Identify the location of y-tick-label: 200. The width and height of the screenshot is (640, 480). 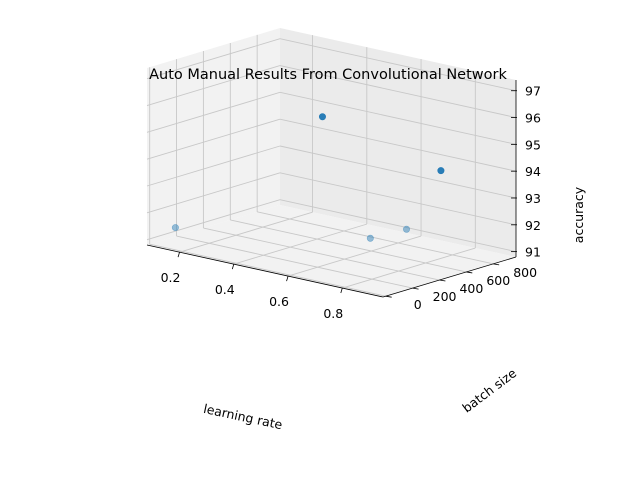
(445, 296).